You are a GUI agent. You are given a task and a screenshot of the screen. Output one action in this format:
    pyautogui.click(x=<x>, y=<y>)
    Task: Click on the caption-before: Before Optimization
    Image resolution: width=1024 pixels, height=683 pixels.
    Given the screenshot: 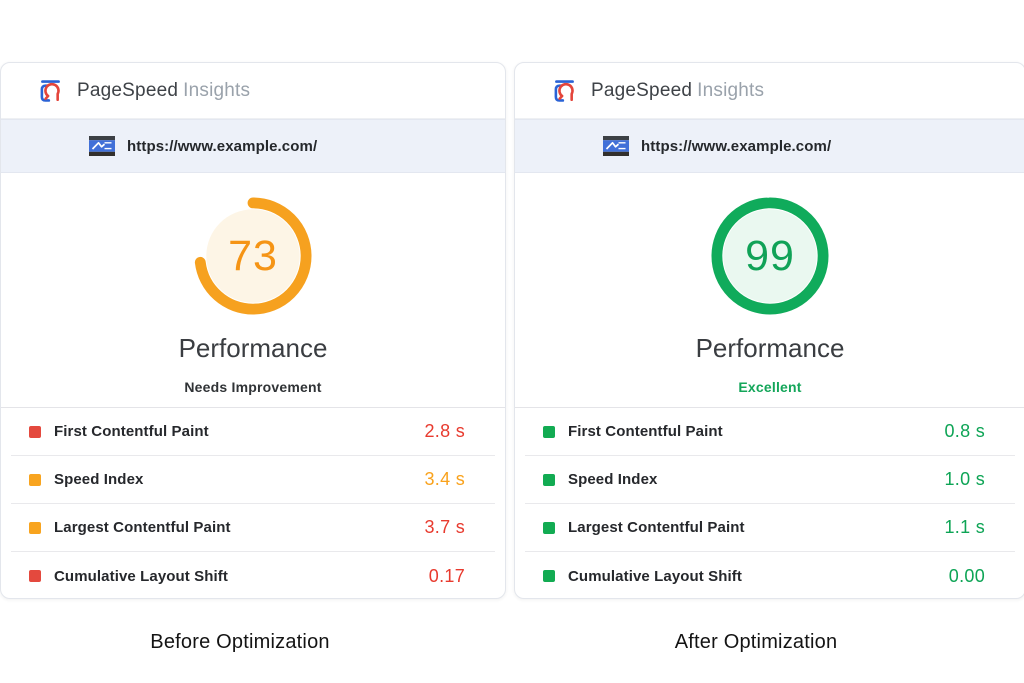 What is the action you would take?
    pyautogui.click(x=240, y=642)
    